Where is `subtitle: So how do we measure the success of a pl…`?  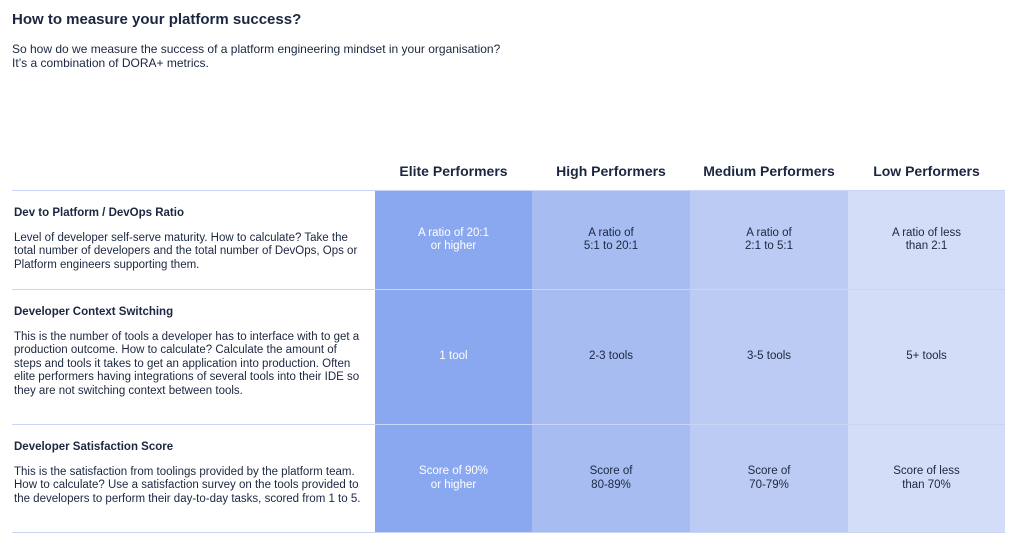
subtitle: So how do we measure the success of a pl… is located at coordinates (256, 56).